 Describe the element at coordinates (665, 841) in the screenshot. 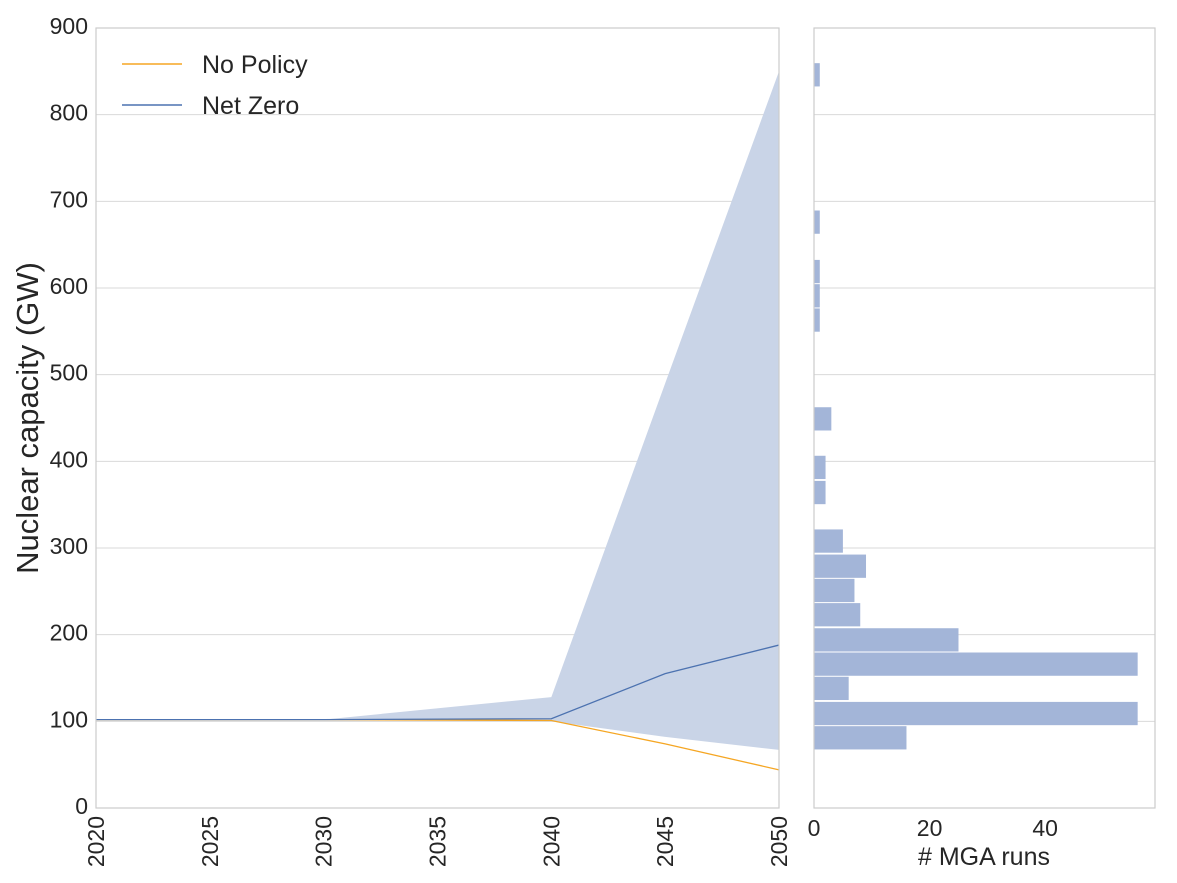

I see `x-tick-label-2045: 2045` at that location.